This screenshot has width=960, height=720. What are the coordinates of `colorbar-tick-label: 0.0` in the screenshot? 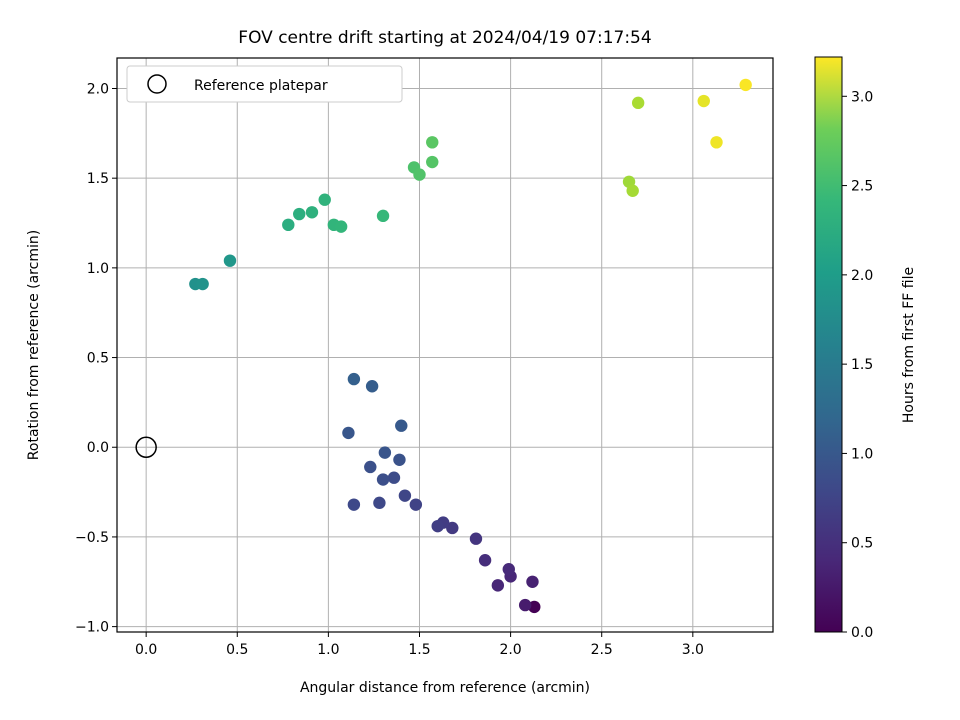 It's located at (862, 633).